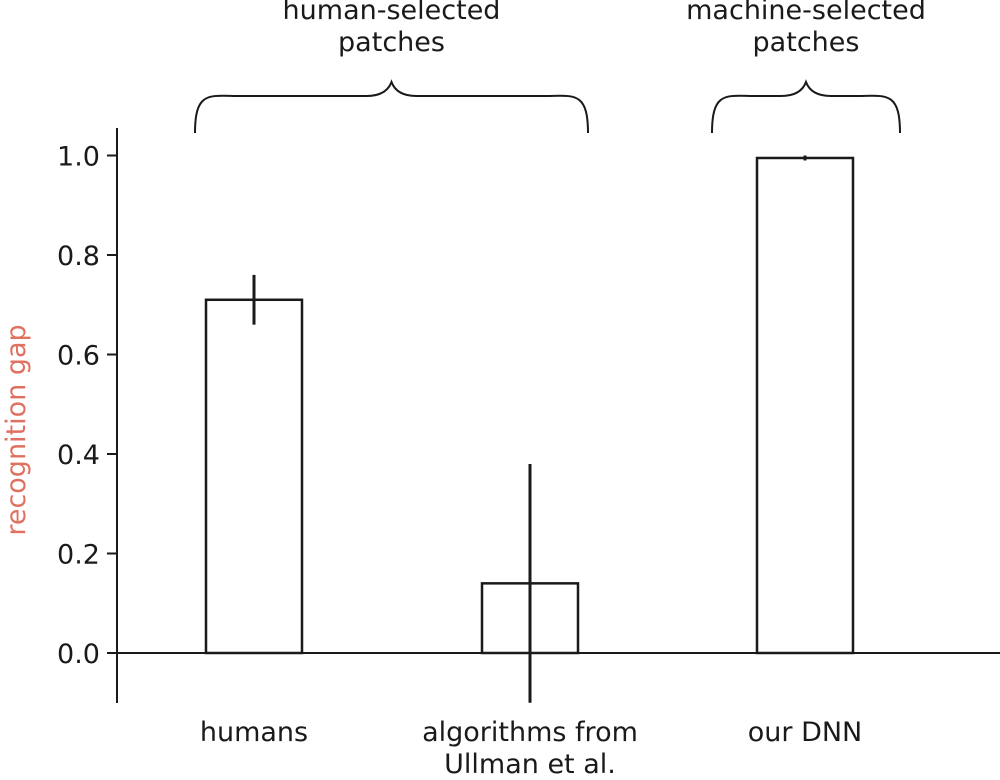 The width and height of the screenshot is (1000, 780). Describe the element at coordinates (78, 356) in the screenshot. I see `y-tick-label: 0.6` at that location.